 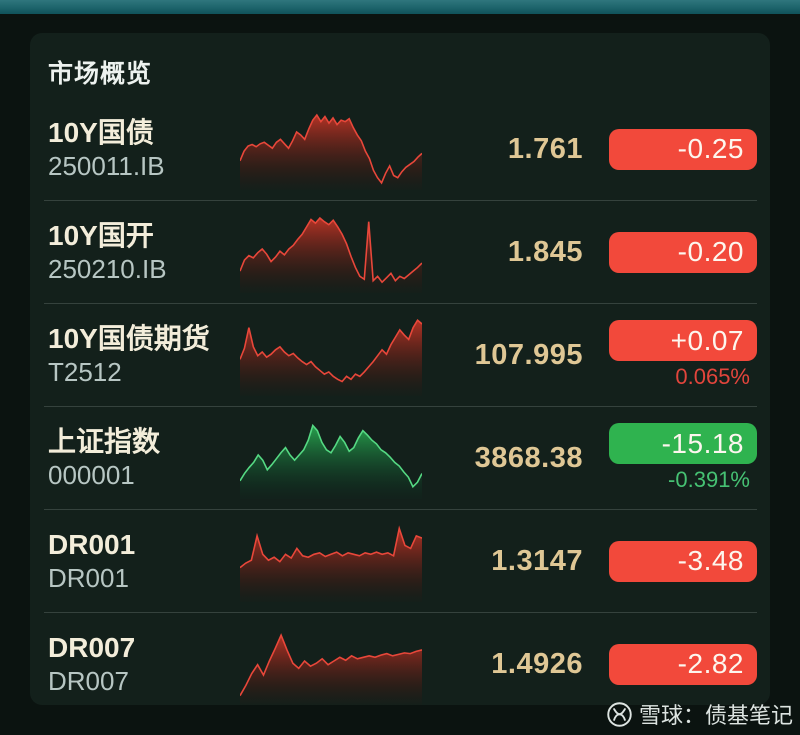 I want to click on instrument-name: 10Y国债, so click(x=101, y=132).